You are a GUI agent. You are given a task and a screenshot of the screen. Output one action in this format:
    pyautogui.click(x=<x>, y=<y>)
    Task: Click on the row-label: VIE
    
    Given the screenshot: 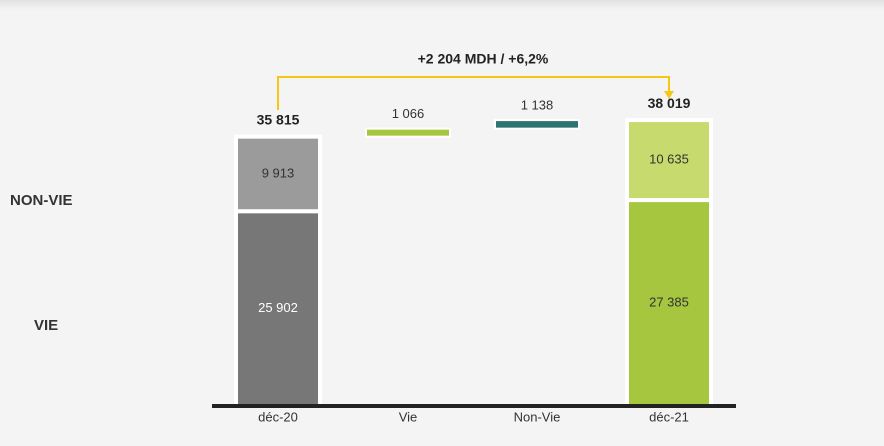 What is the action you would take?
    pyautogui.click(x=46, y=325)
    